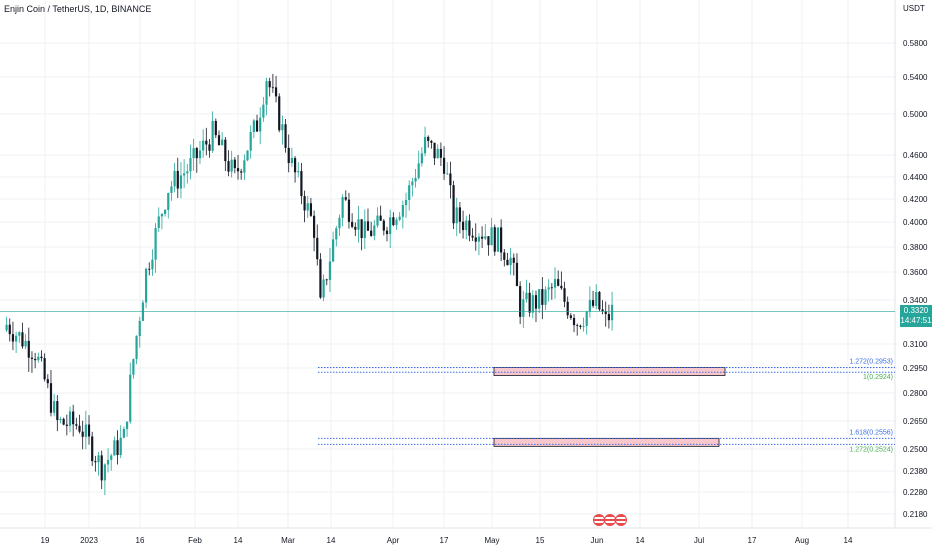 This screenshot has width=932, height=550. I want to click on price-tick-label: 0.5400, so click(915, 77).